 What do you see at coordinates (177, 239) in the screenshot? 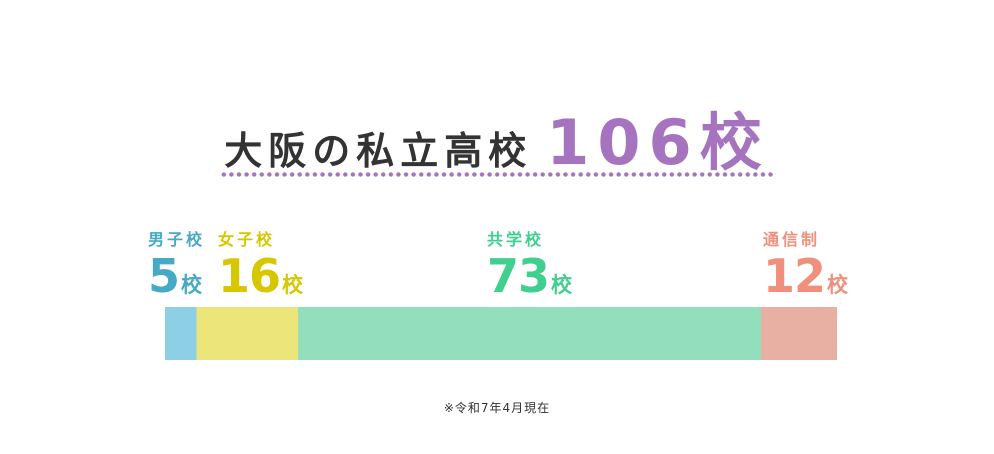
I see `category-name: 男子校` at bounding box center [177, 239].